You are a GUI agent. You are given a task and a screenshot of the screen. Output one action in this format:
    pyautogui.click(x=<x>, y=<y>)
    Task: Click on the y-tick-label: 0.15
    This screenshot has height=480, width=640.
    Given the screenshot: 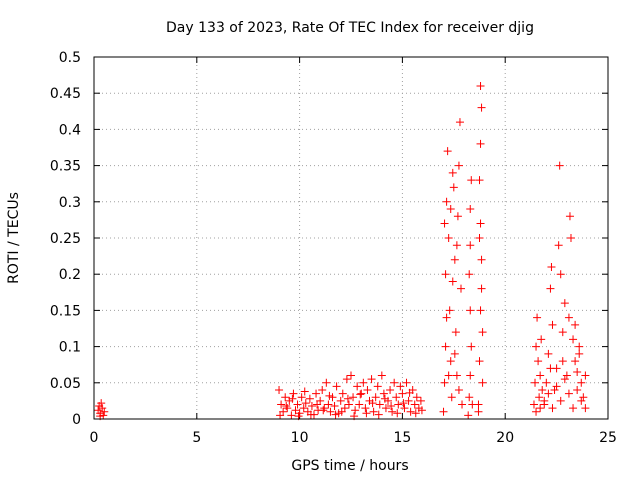 What is the action you would take?
    pyautogui.click(x=65, y=311)
    